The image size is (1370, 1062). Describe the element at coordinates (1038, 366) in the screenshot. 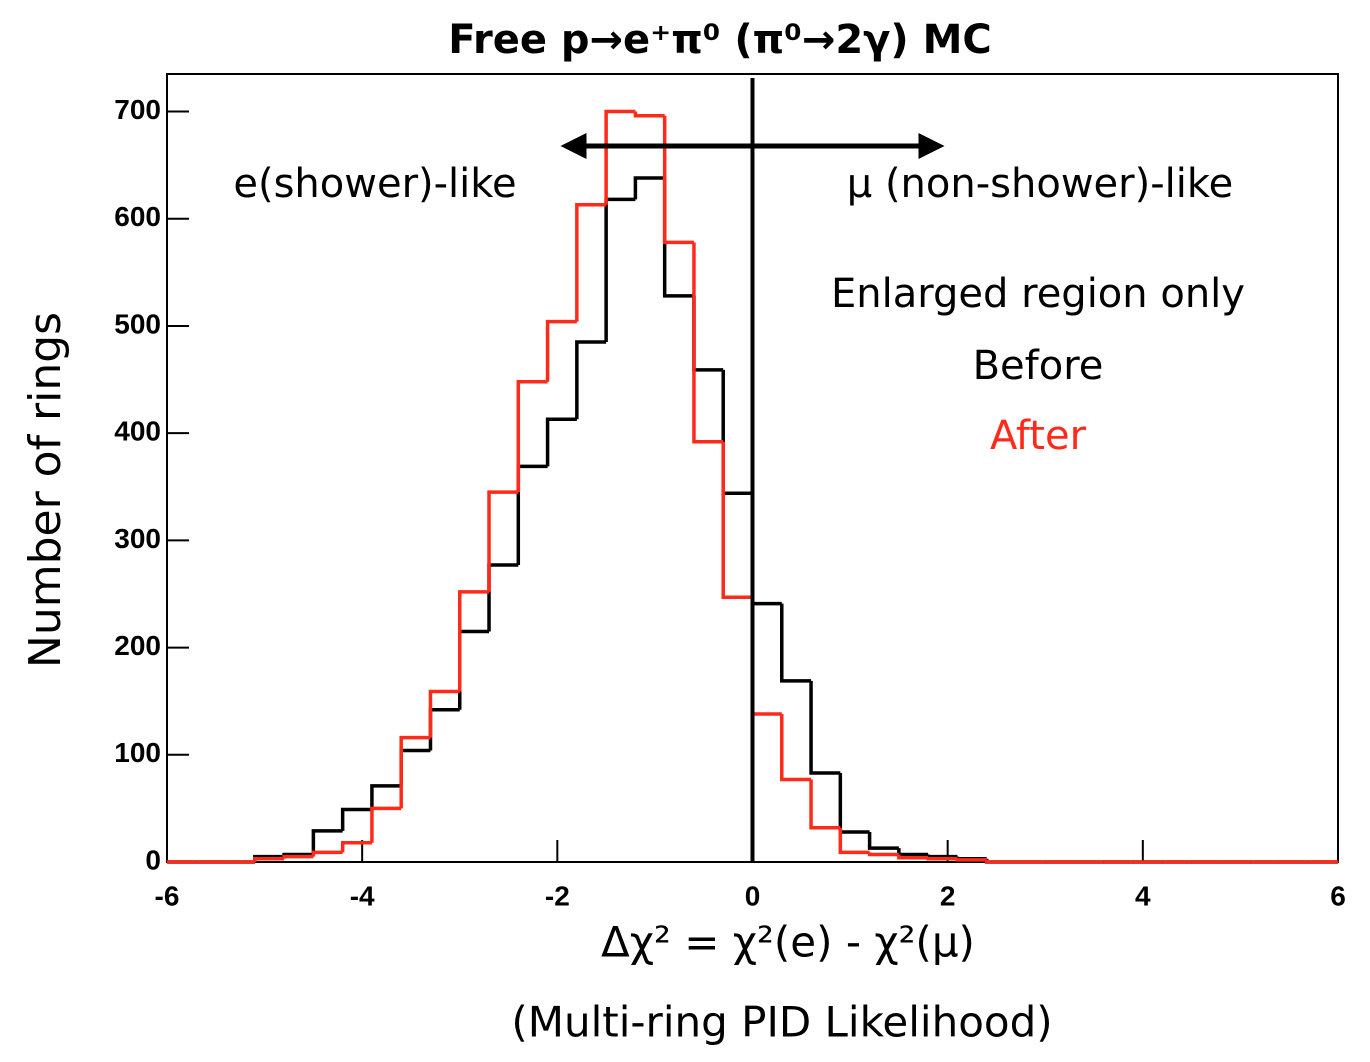

I see `legend-entry: Before` at that location.